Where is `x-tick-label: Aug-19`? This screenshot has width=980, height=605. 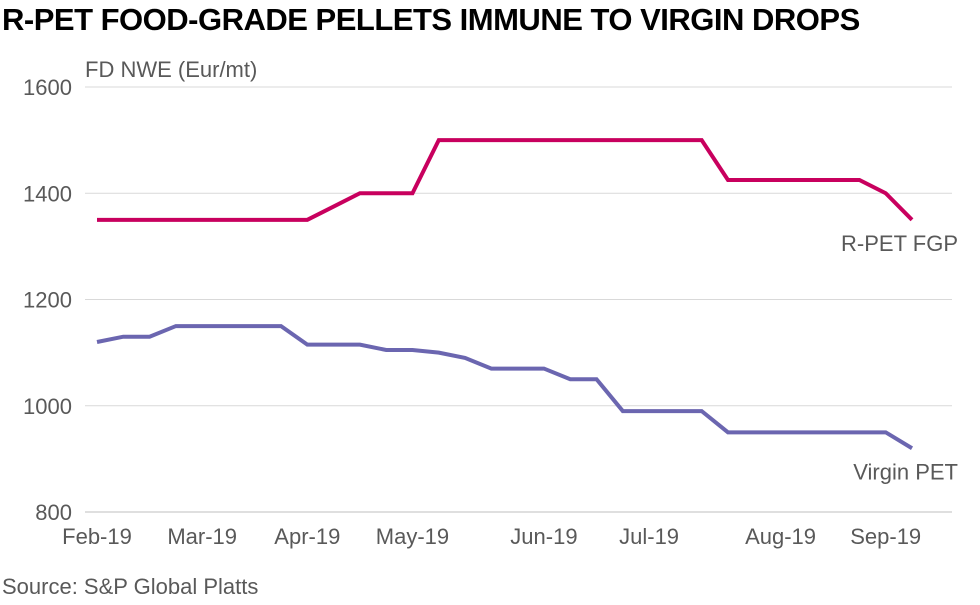
x-tick-label: Aug-19 is located at coordinates (780, 536).